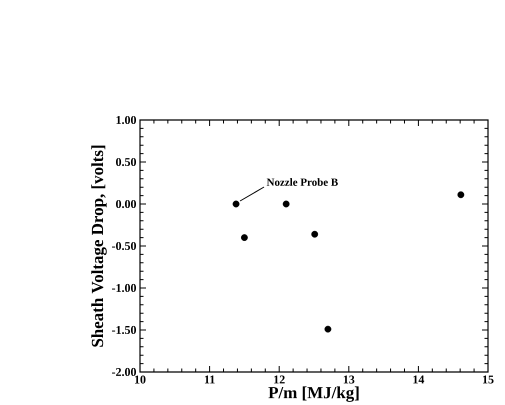 This screenshot has height=405, width=505. I want to click on y-axis-title: Sheath Voltage Drop, [volts], so click(99, 246).